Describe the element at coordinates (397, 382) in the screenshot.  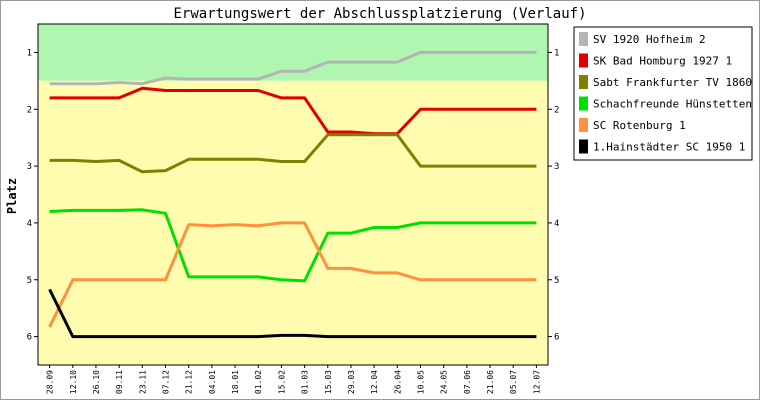
I see `x-tick-label: 26.04` at that location.